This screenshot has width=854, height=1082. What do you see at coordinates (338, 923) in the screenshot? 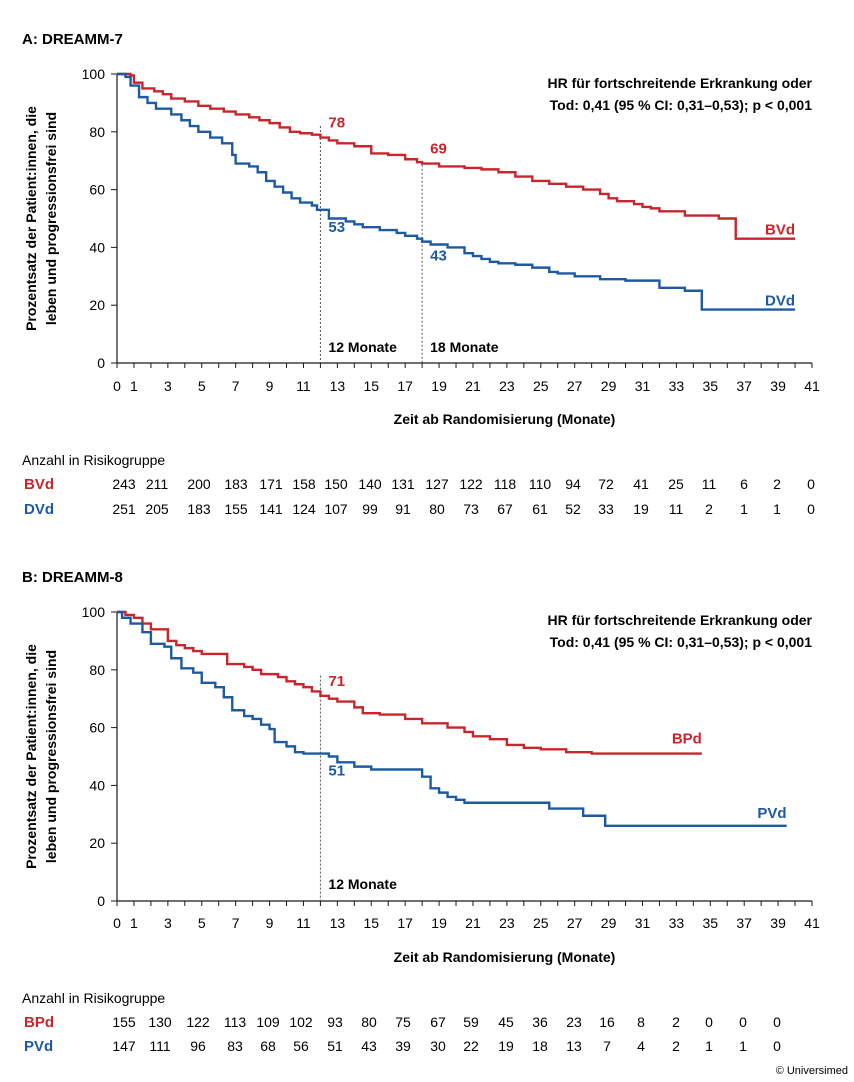
I see `panel-b-x-tick-label: 13` at bounding box center [338, 923].